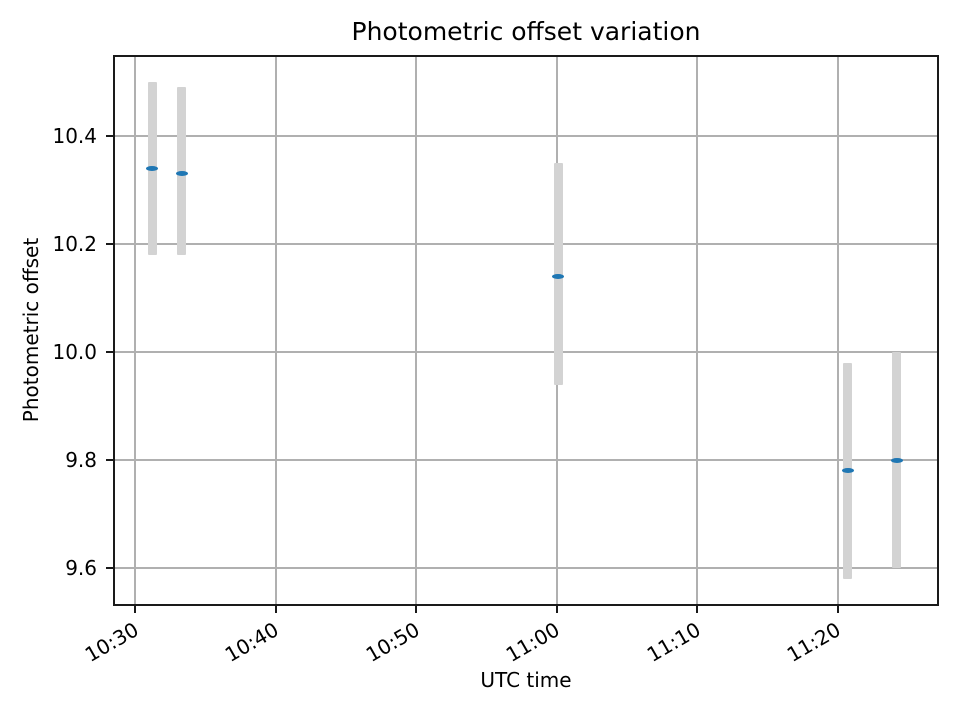  I want to click on gridline-y-10.0, so click(526, 352).